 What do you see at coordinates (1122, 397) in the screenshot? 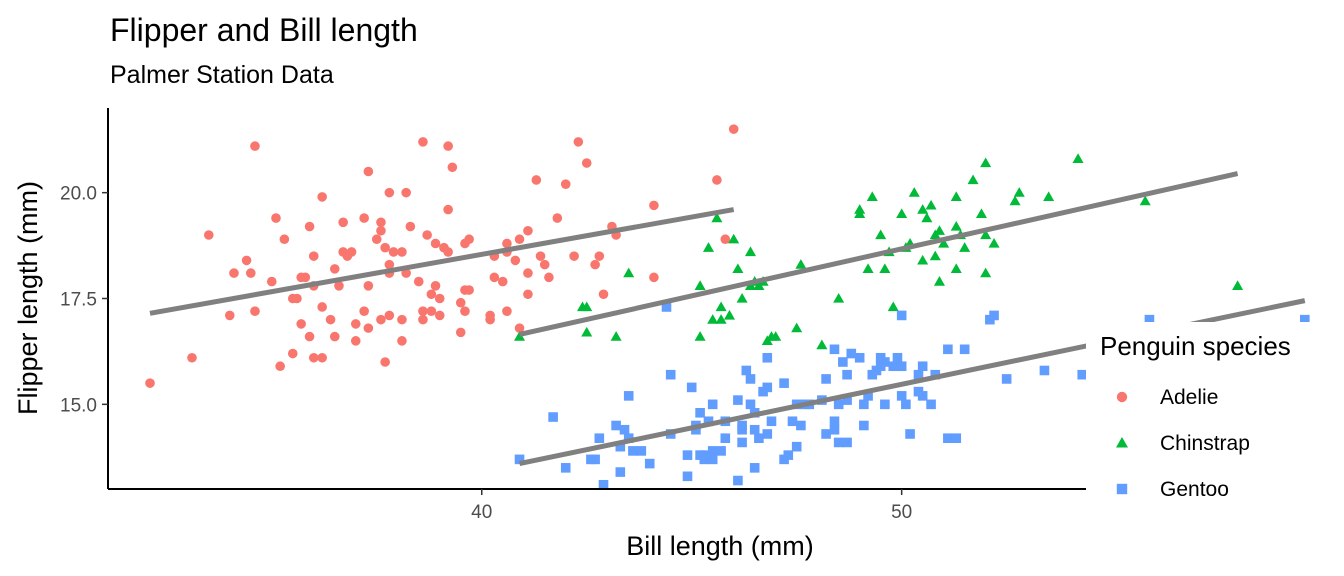
I see `legend-key` at bounding box center [1122, 397].